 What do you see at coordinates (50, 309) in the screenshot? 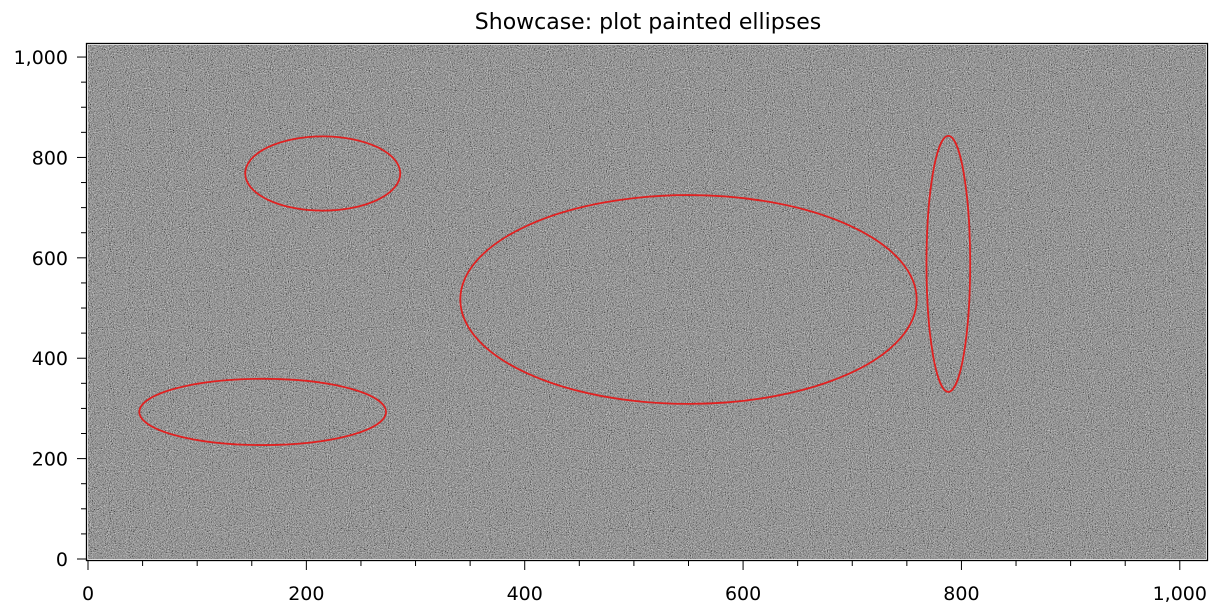
I see `y-axis: 0 200 400 600 800 1,000` at bounding box center [50, 309].